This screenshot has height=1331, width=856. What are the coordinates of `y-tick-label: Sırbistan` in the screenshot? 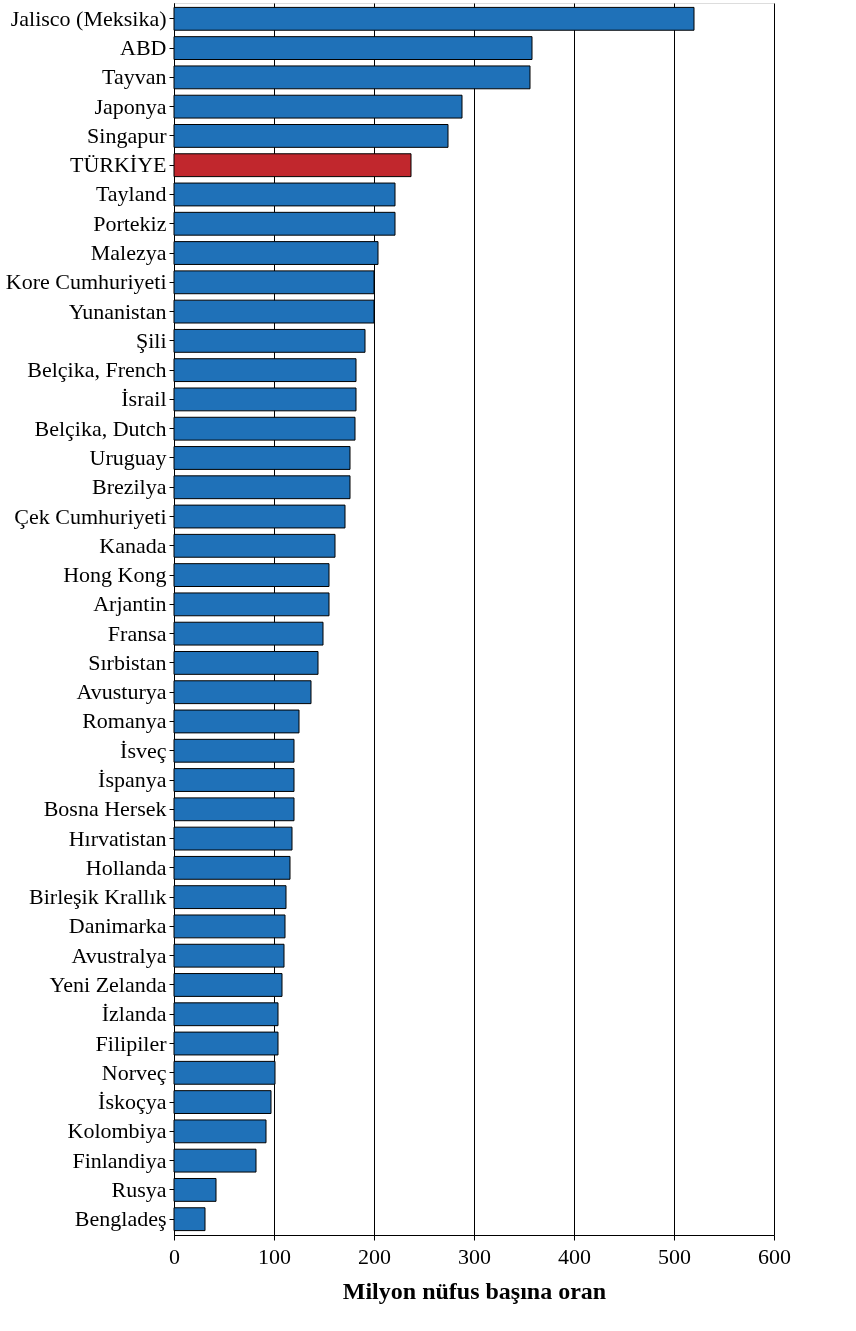 It's located at (127, 662).